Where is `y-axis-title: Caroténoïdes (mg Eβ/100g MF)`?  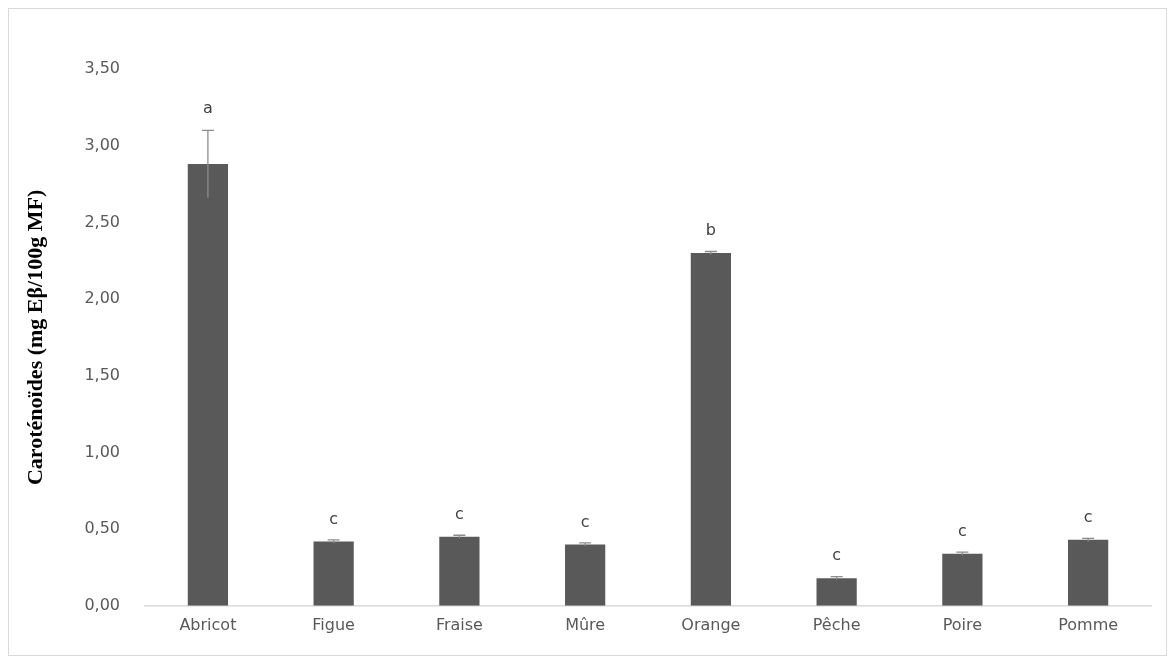
y-axis-title: Caroténoïdes (mg Eβ/100g MF) is located at coordinates (34, 337).